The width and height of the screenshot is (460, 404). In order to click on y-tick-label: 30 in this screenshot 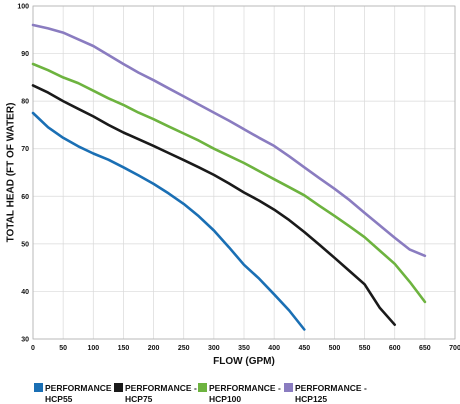, I will do `click(25, 340)`.